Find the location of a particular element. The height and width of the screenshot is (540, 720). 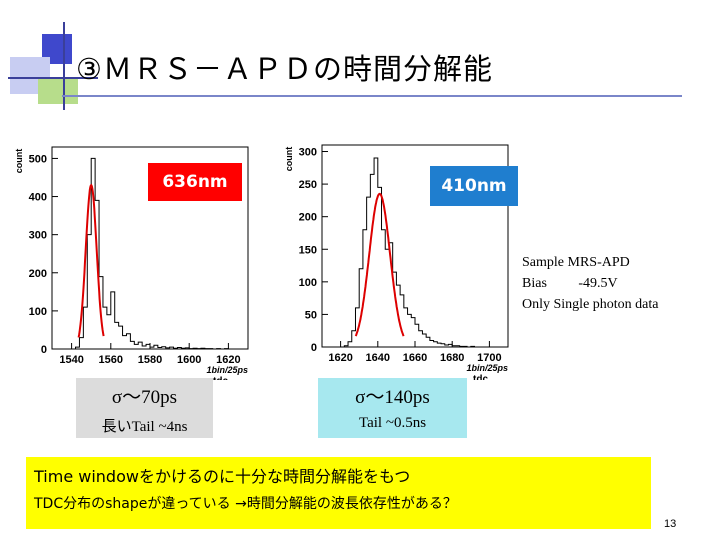

corner-hline is located at coordinates (53, 78).